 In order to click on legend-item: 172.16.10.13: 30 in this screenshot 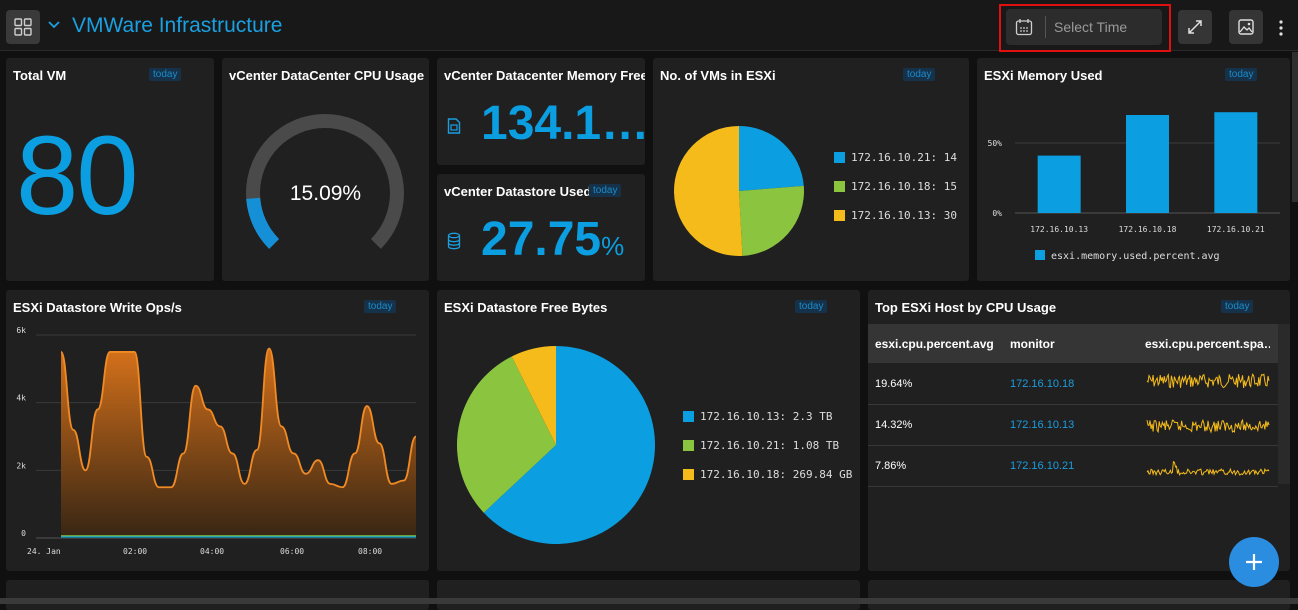, I will do `click(895, 215)`.